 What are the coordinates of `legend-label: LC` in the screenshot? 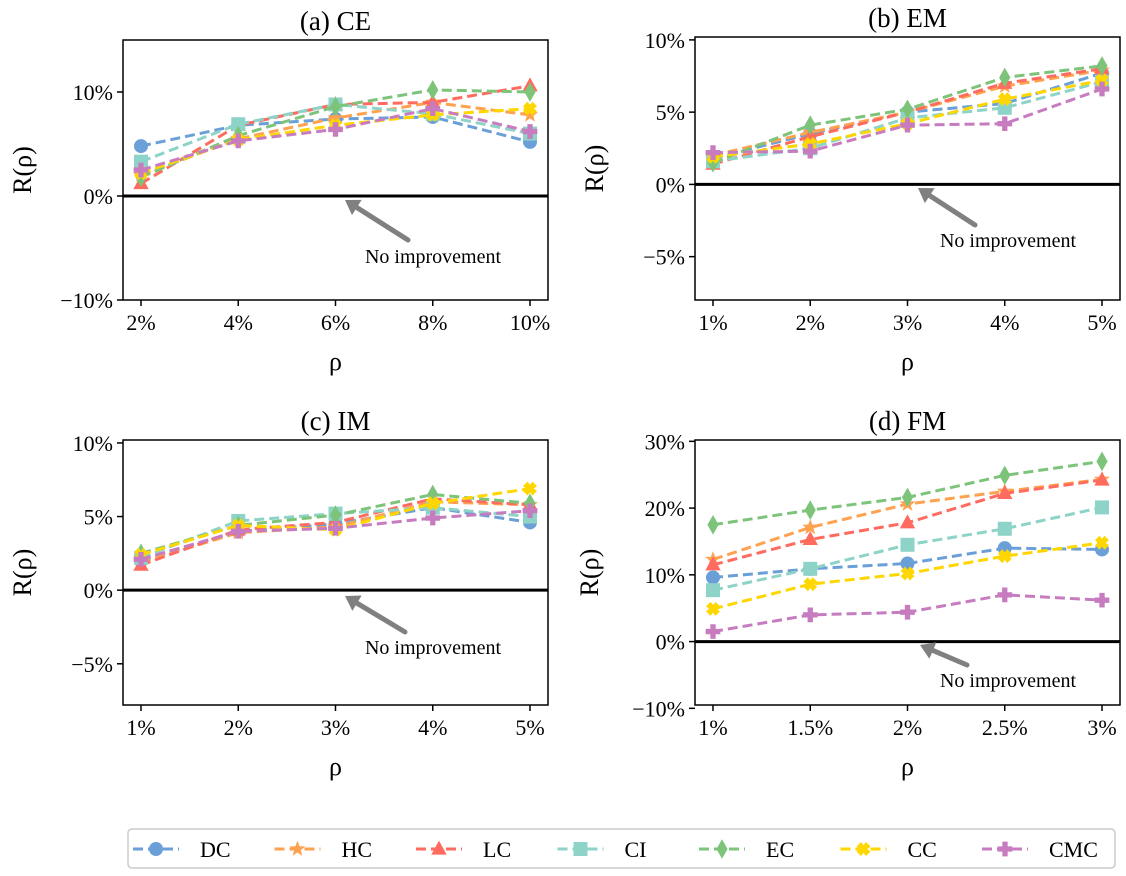 It's located at (497, 849).